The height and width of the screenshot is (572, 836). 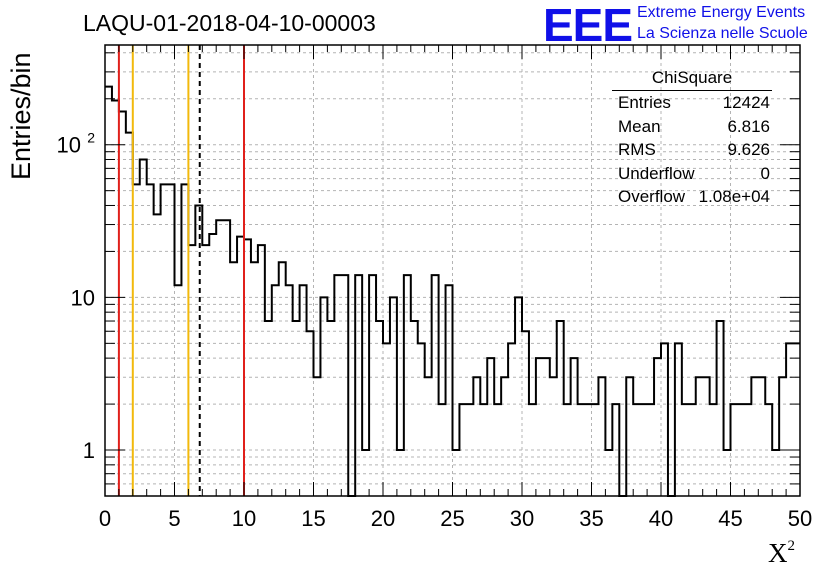 I want to click on y-tick-label-exponent: 2, so click(x=91, y=138).